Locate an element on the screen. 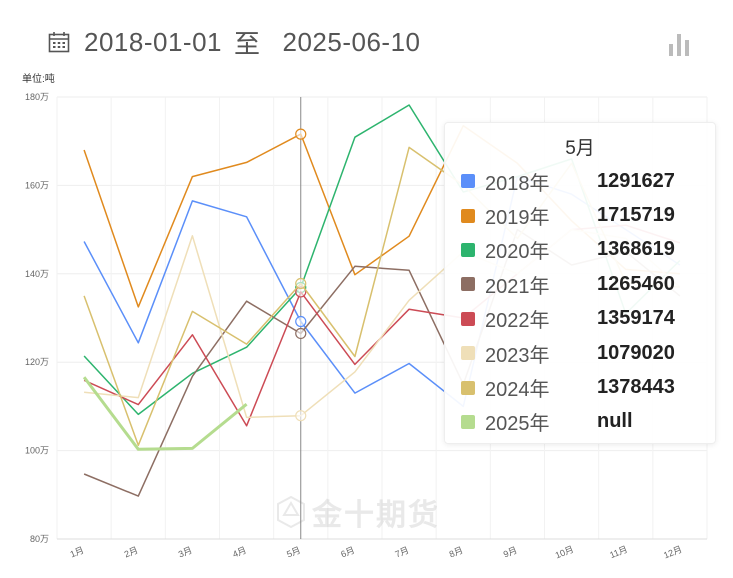  tooltip-row: 2020年 1368619 is located at coordinates (580, 250).